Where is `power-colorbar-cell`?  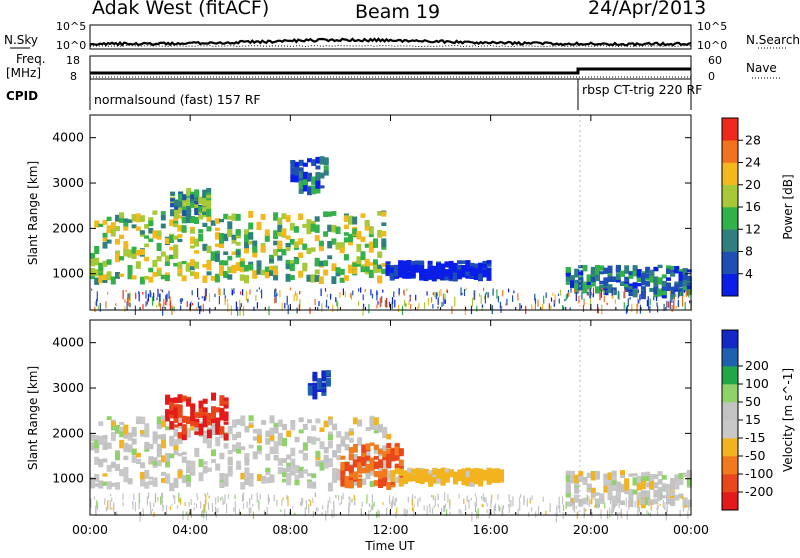 power-colorbar-cell is located at coordinates (730, 129).